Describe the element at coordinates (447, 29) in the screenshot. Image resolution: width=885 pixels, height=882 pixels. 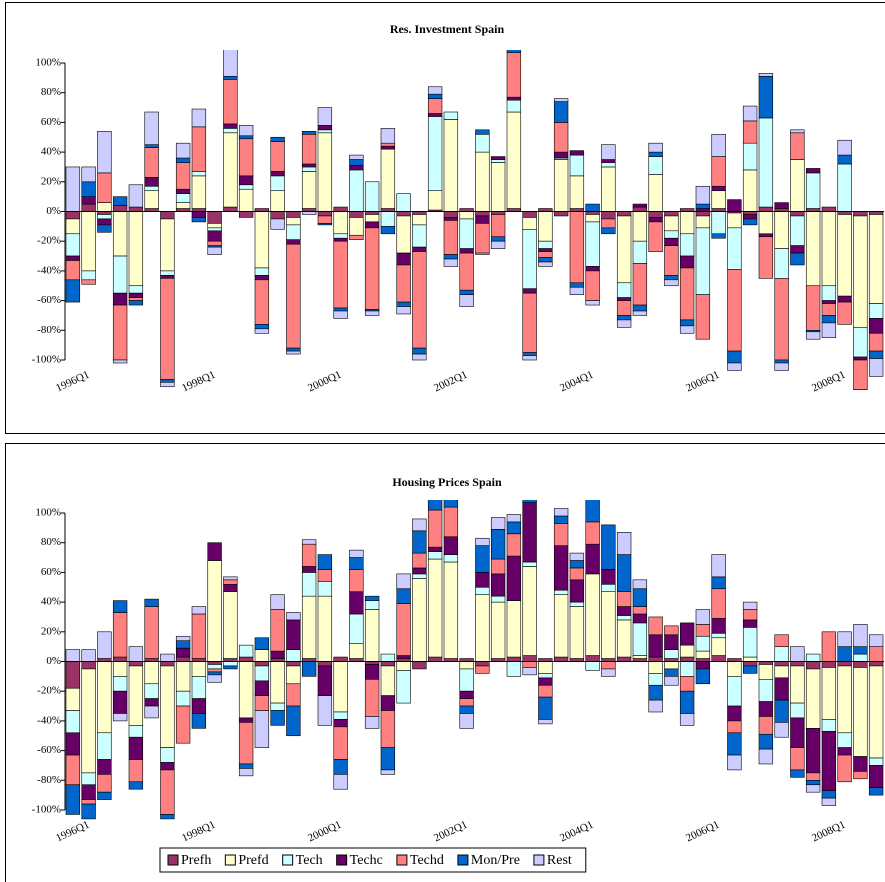
I see `chart-title: Res. Investment Spain` at that location.